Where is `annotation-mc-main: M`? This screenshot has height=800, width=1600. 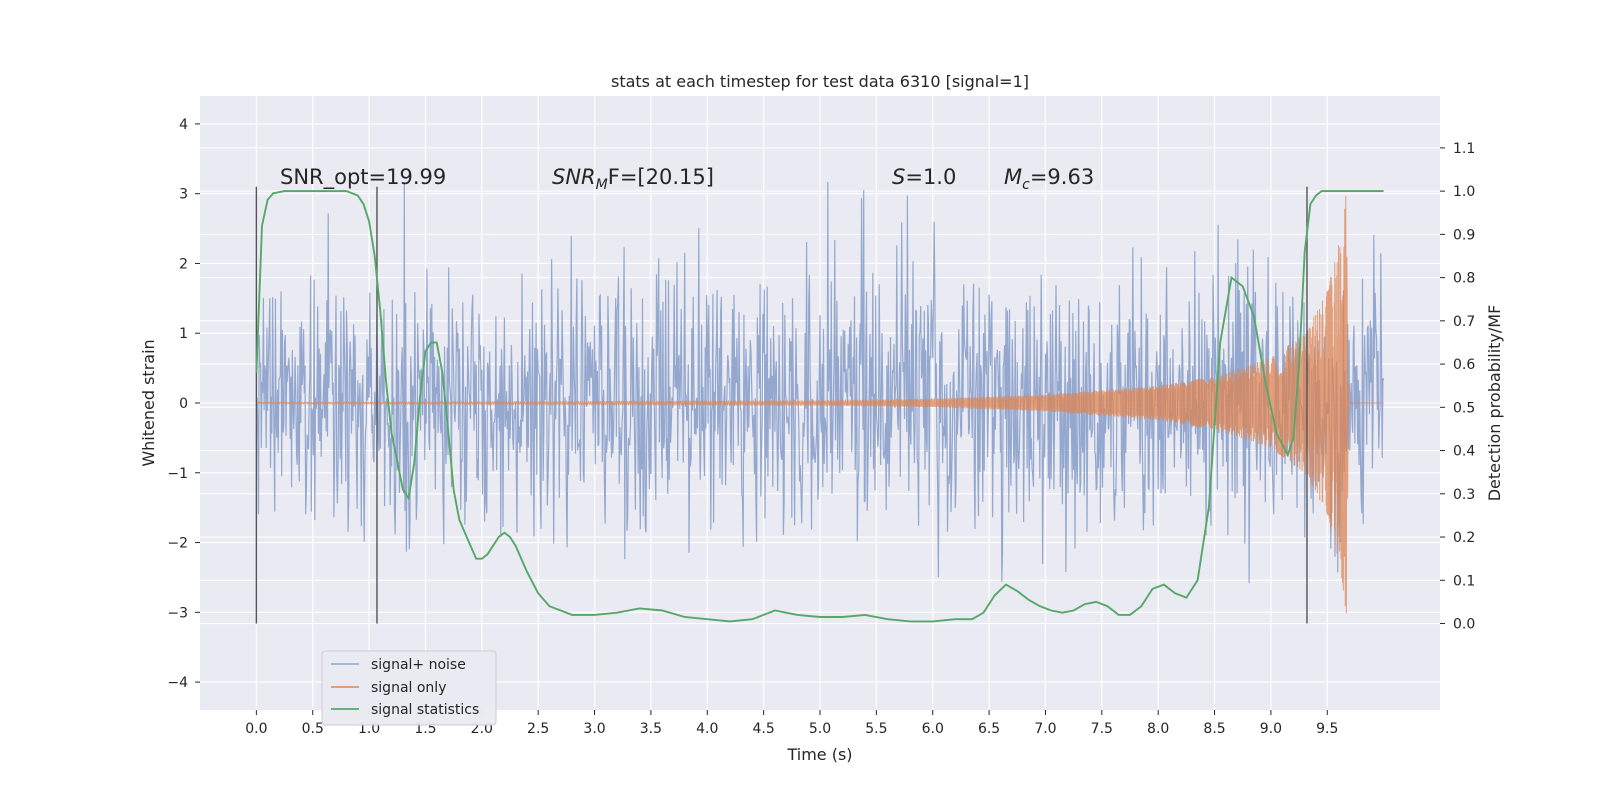 annotation-mc-main: M is located at coordinates (1013, 177).